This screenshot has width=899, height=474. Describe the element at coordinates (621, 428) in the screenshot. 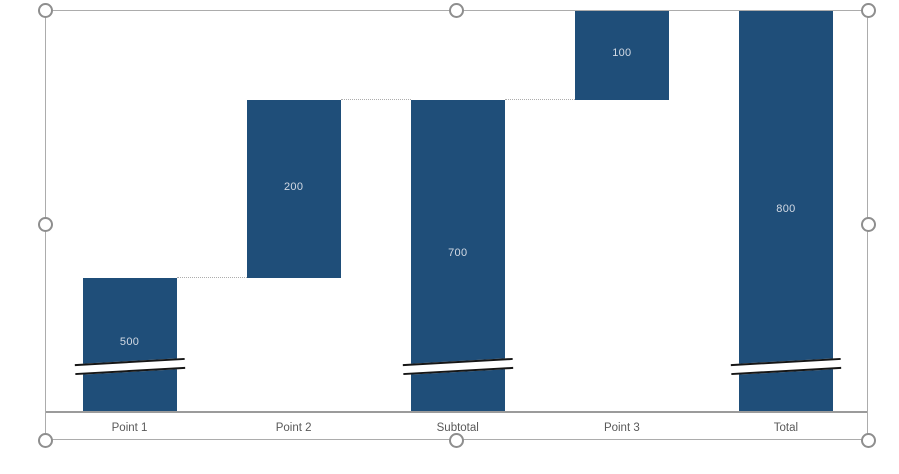

I see `axis-label-point-3: Point 3` at that location.